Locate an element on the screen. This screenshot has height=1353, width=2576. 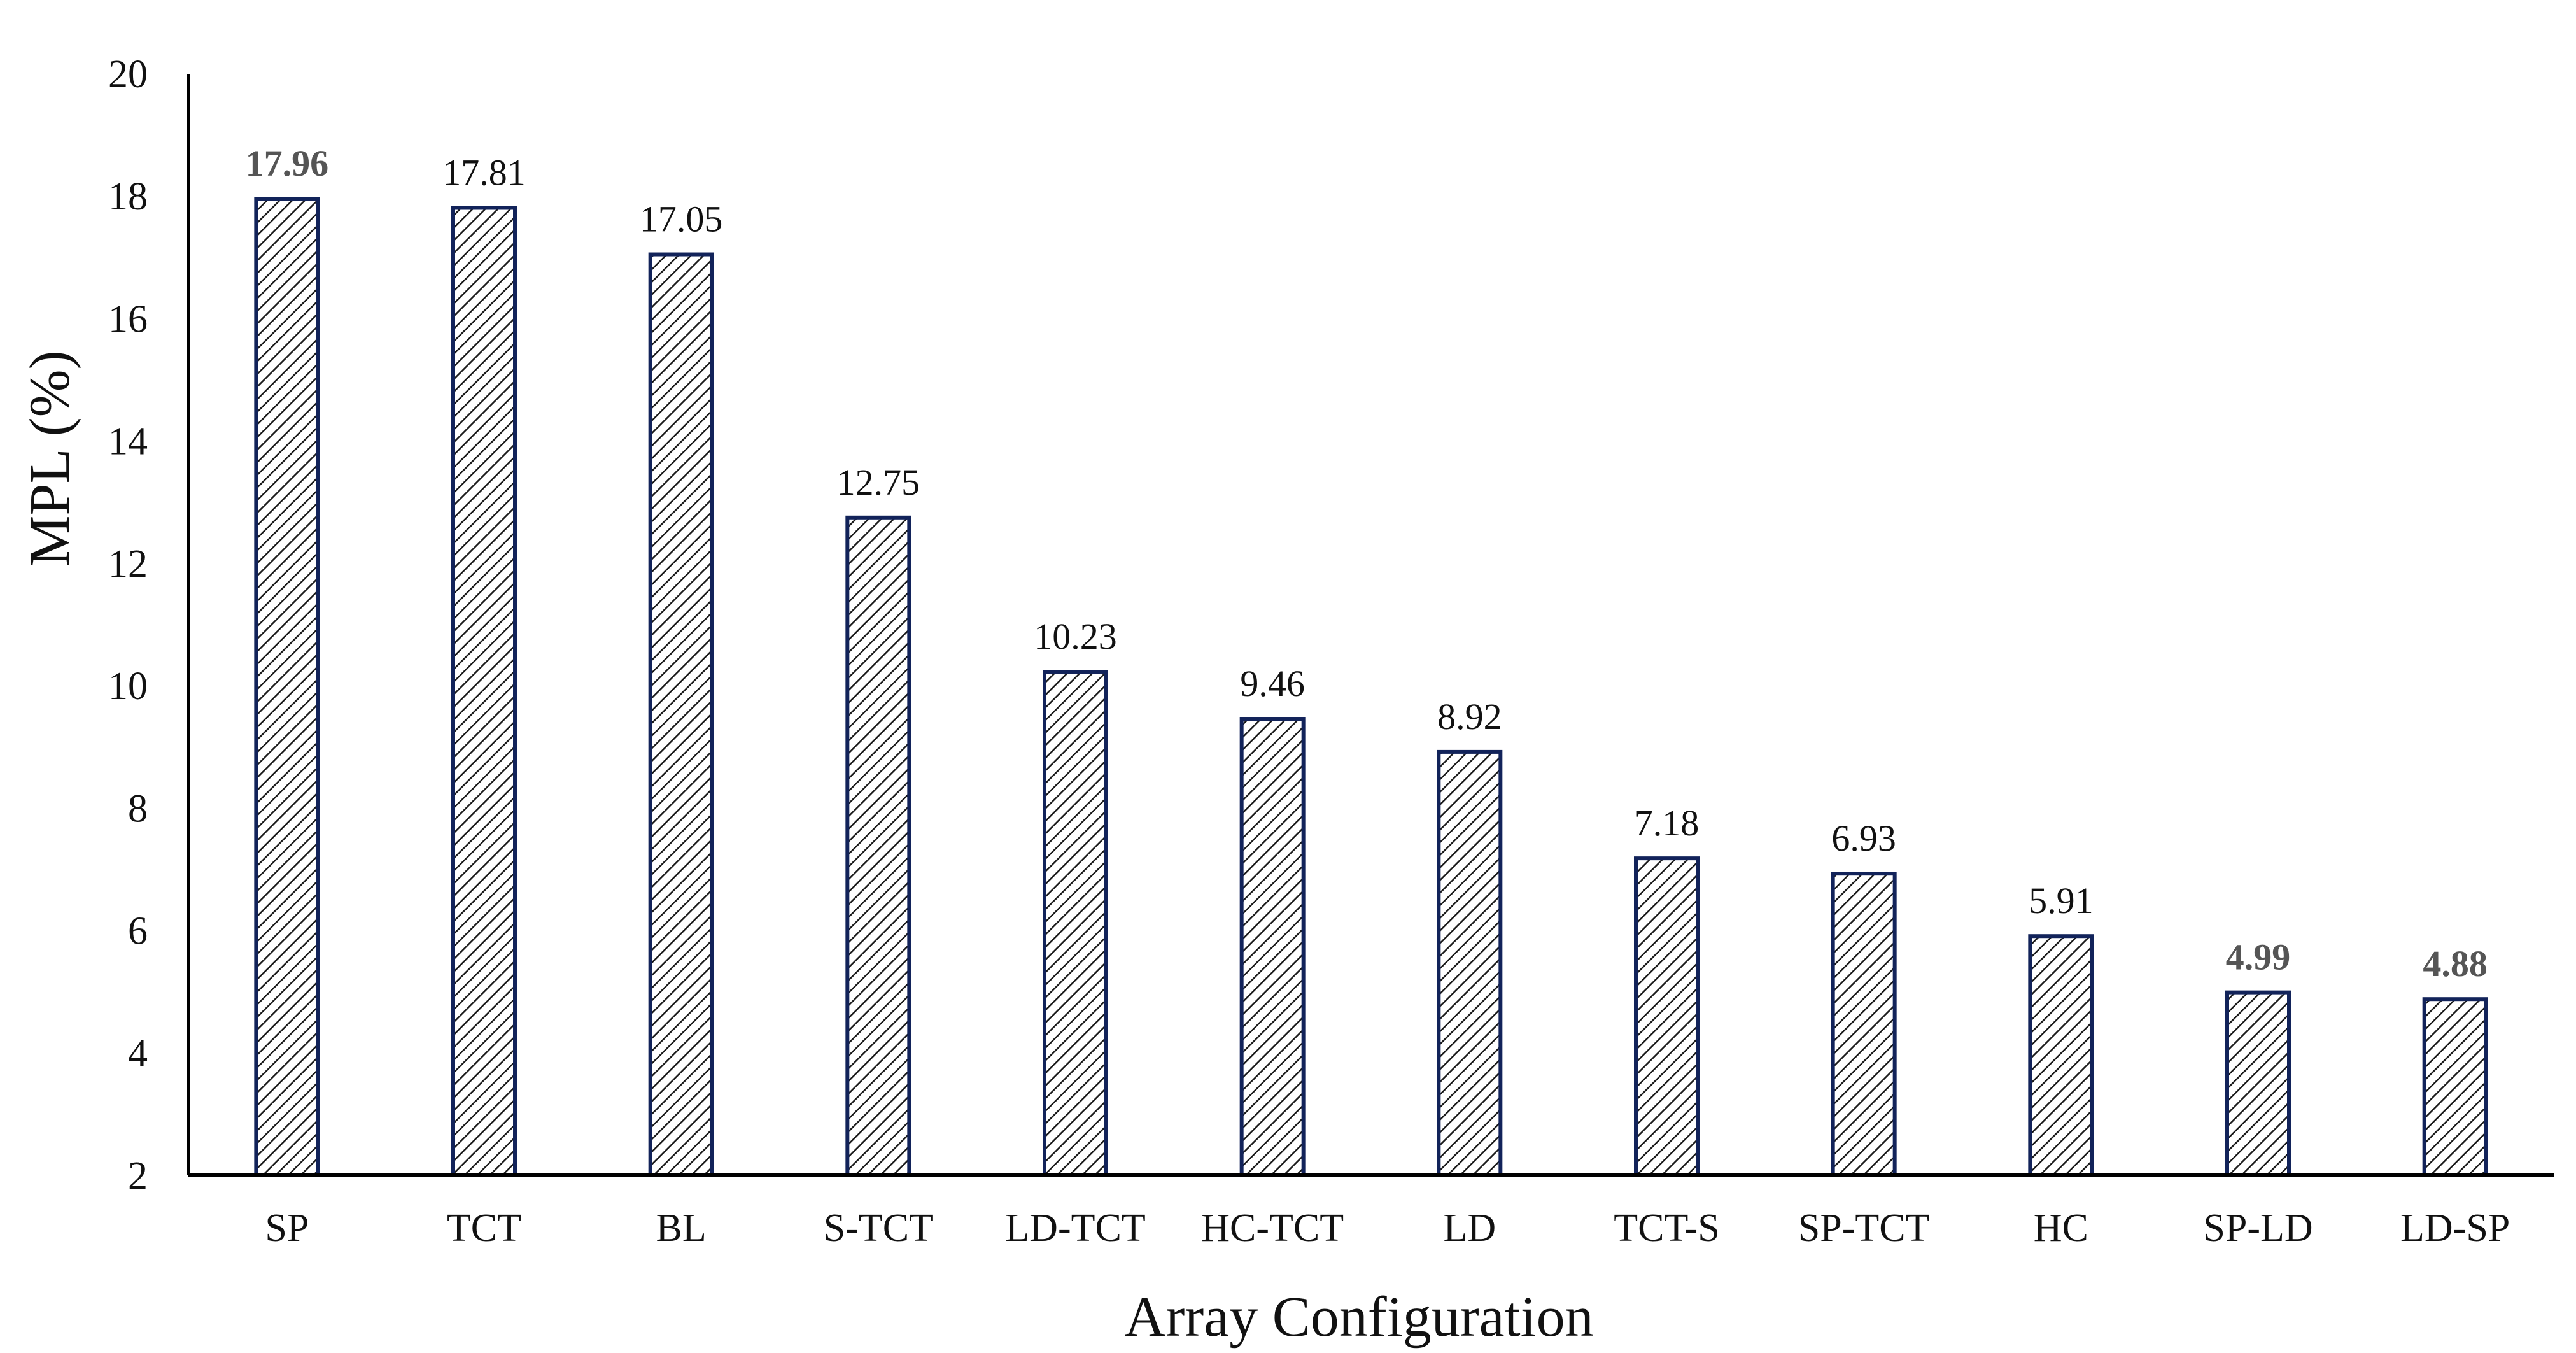
y-tick-label: 6 is located at coordinates (138, 931).